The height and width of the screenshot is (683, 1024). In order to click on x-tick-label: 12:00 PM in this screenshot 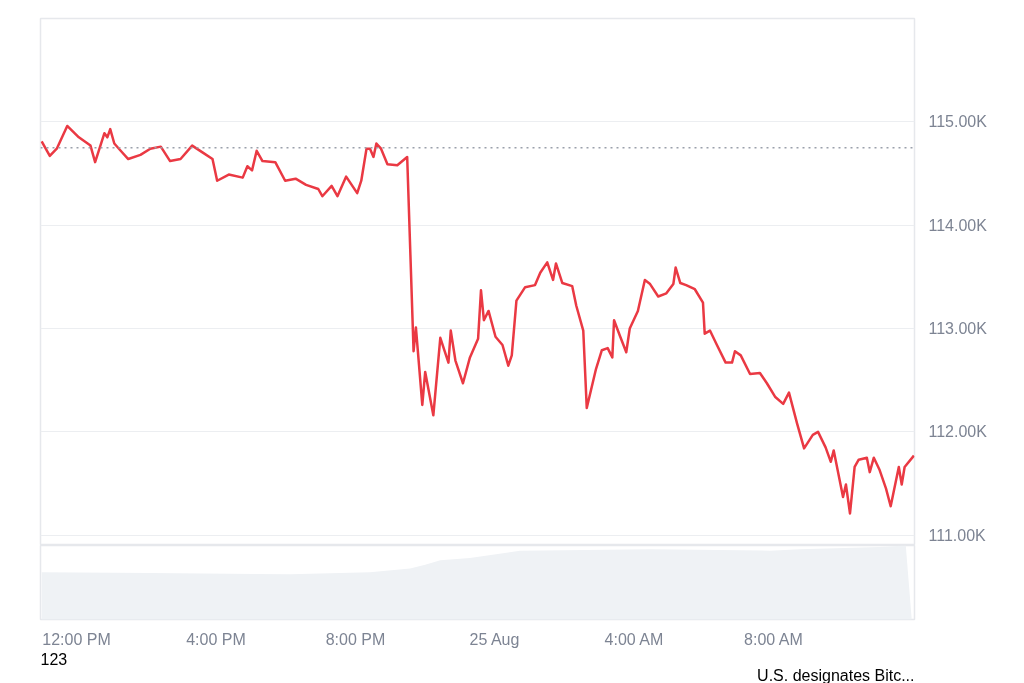, I will do `click(76, 639)`.